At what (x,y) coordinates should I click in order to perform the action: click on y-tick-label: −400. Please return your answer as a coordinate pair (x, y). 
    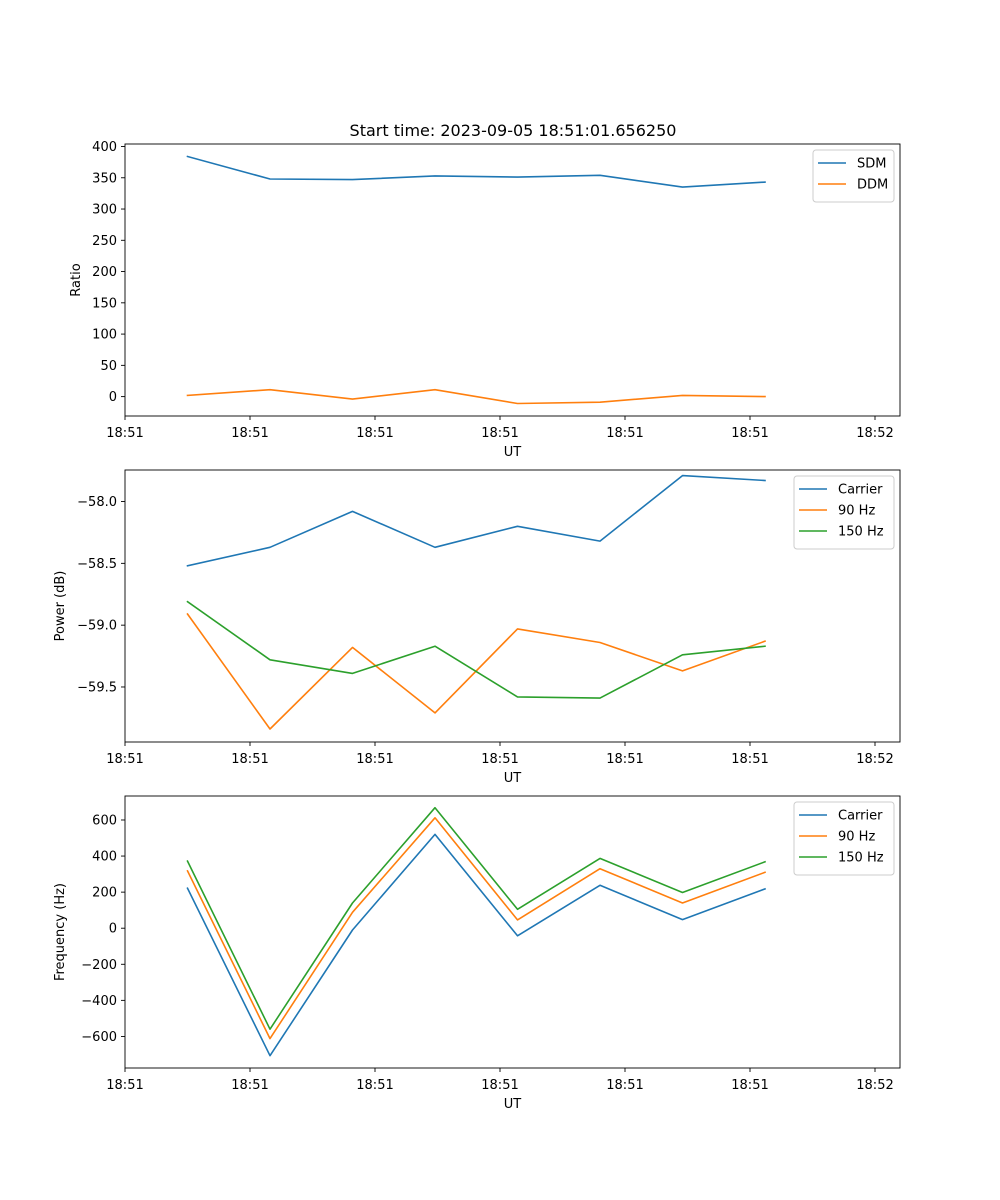
    Looking at the image, I should click on (99, 1001).